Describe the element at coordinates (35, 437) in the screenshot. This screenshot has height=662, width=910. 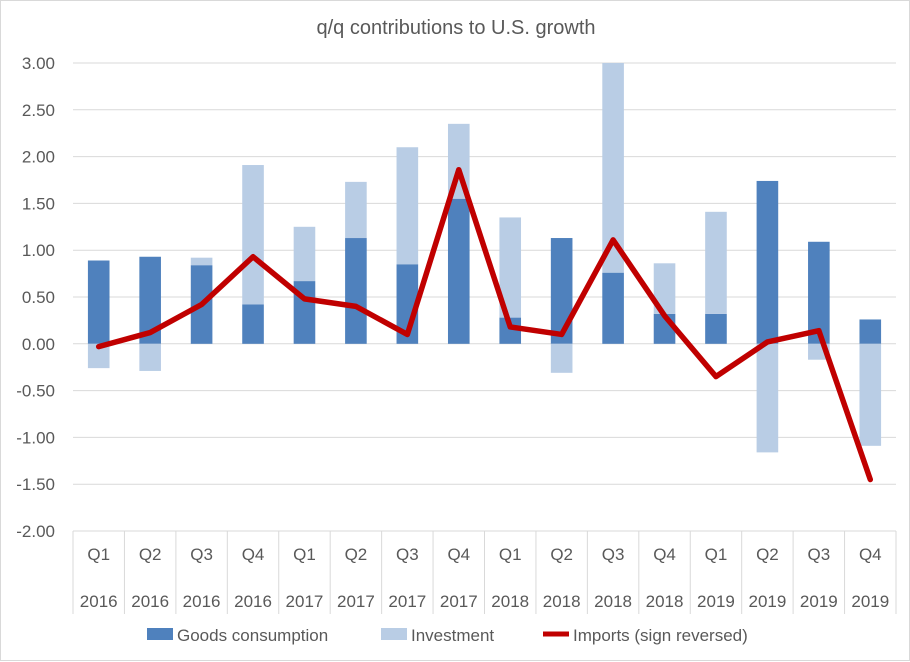
I see `y-tick-label: -1.00` at that location.